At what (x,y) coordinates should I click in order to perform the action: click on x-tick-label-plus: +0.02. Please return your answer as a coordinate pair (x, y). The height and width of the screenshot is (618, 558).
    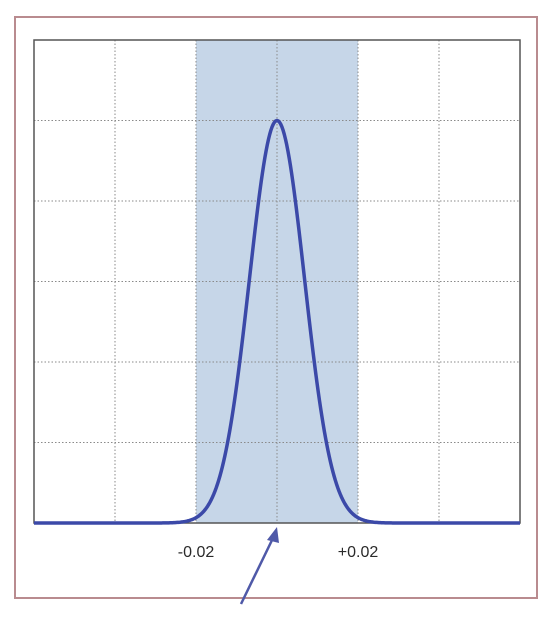
    Looking at the image, I should click on (358, 552).